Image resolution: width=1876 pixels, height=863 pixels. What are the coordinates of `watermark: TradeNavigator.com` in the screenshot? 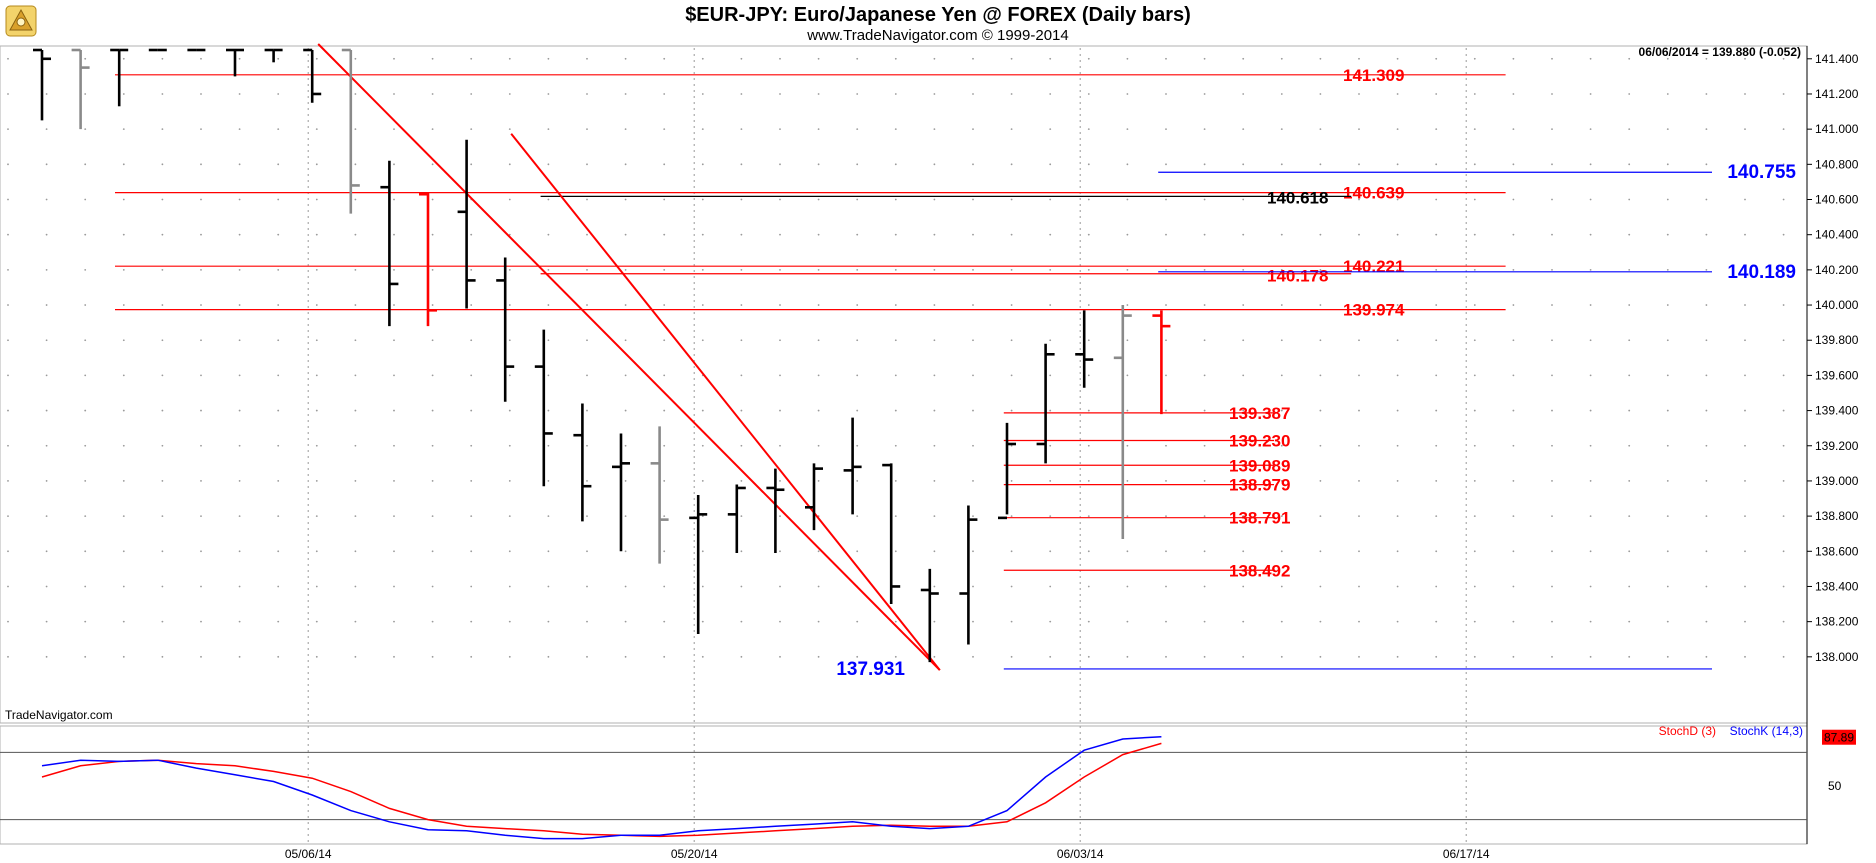 It's located at (59, 715).